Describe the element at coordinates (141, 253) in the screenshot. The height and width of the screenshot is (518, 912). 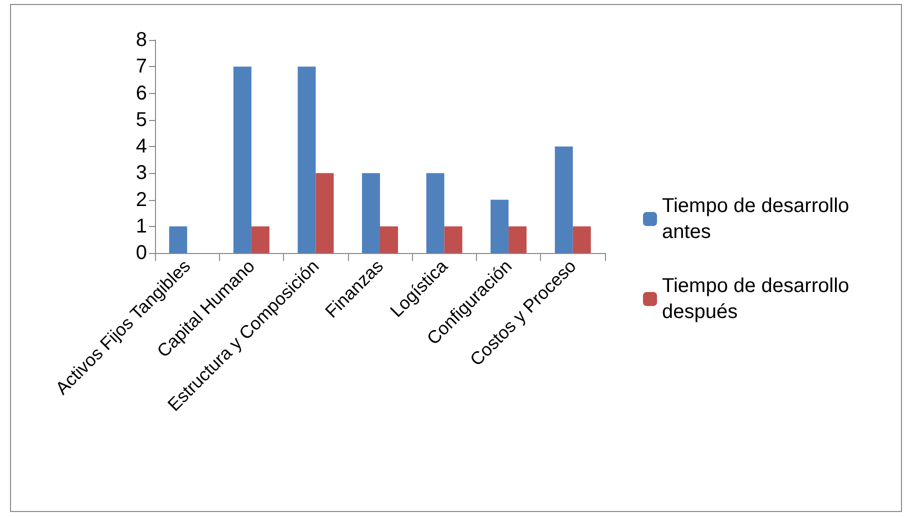
I see `y-tick-label: 0` at that location.